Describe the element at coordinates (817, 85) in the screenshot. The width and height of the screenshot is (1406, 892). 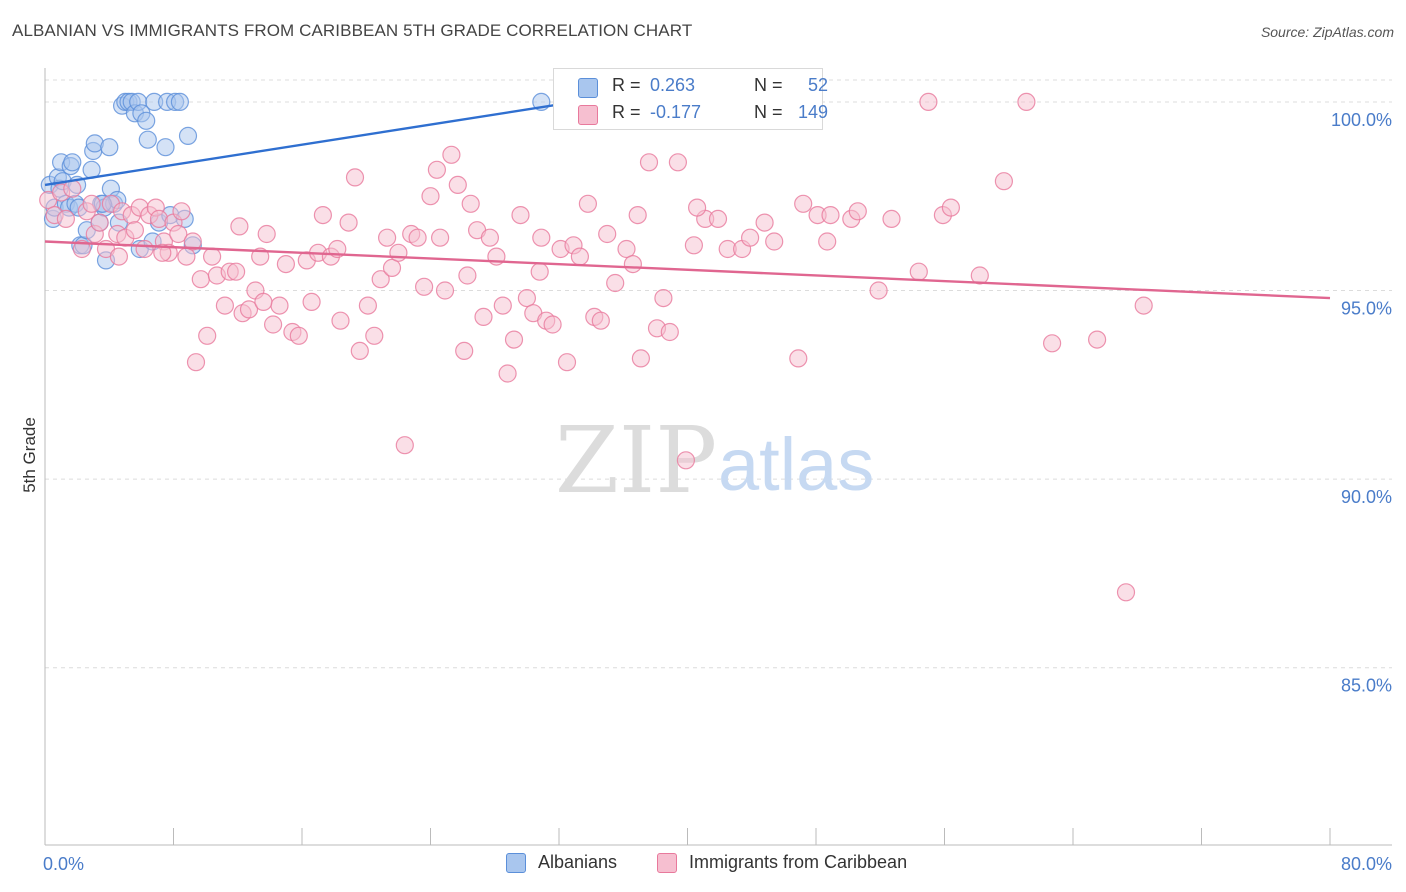
I see `n-value: 52` at that location.